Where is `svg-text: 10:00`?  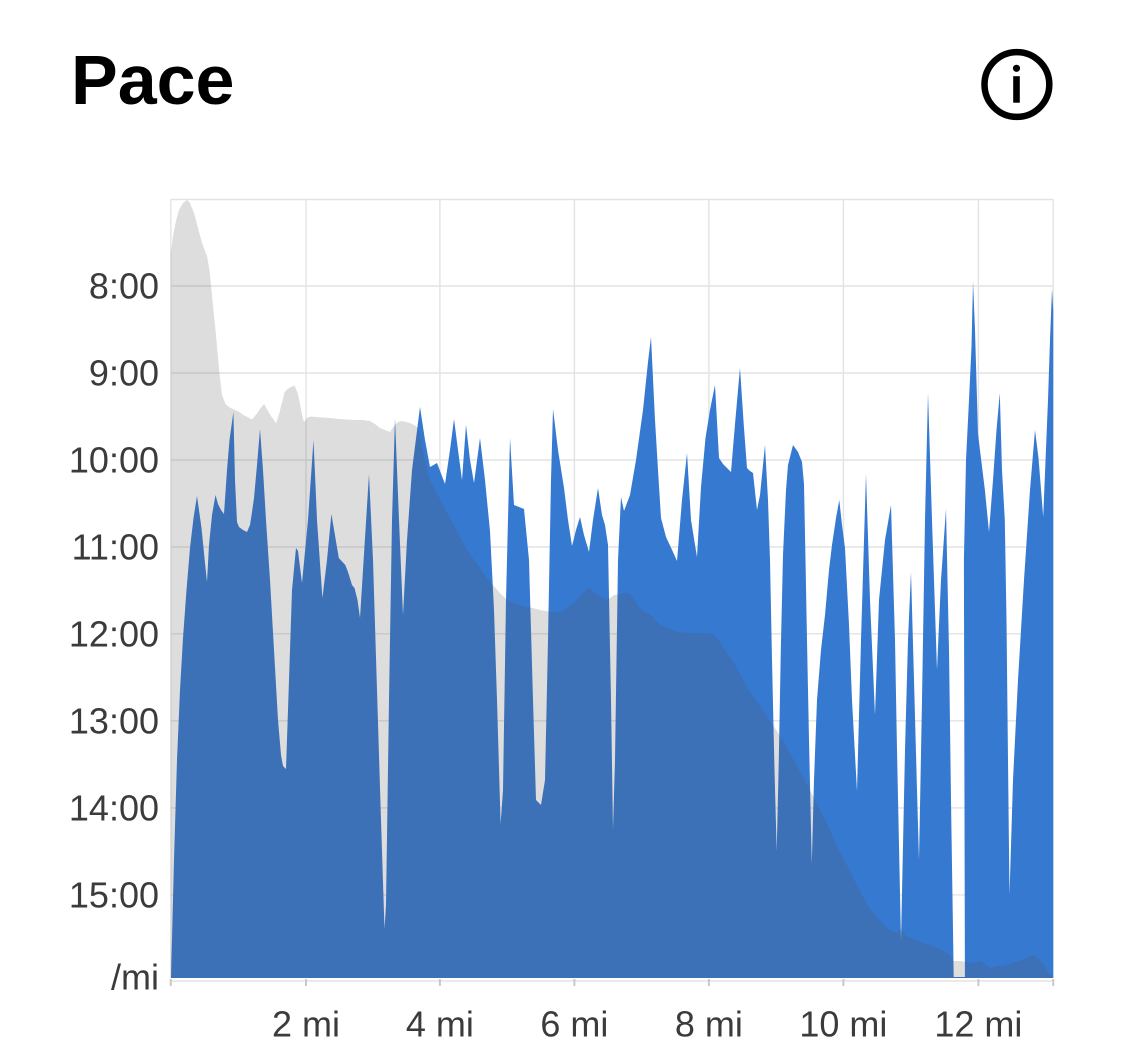
svg-text: 10:00 is located at coordinates (114, 460).